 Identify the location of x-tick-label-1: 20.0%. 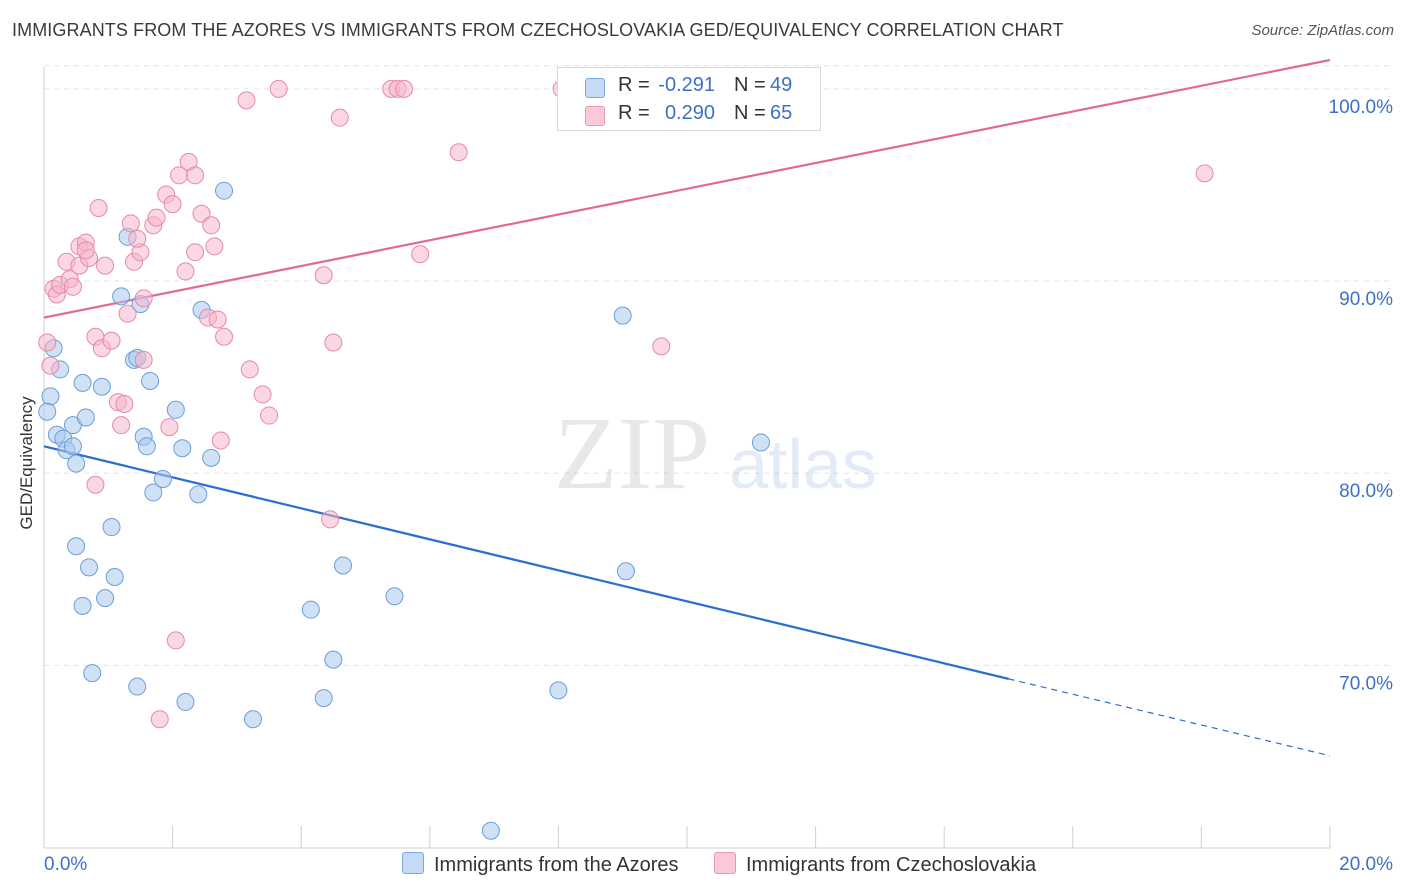
(1366, 864).